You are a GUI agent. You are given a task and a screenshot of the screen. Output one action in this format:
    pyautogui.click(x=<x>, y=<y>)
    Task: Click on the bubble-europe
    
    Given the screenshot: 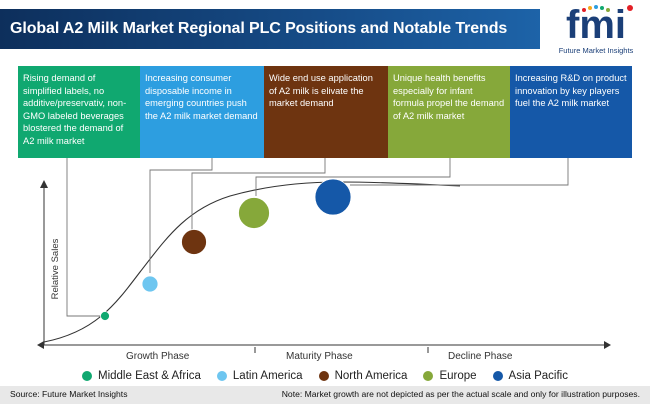 What is the action you would take?
    pyautogui.click(x=254, y=213)
    